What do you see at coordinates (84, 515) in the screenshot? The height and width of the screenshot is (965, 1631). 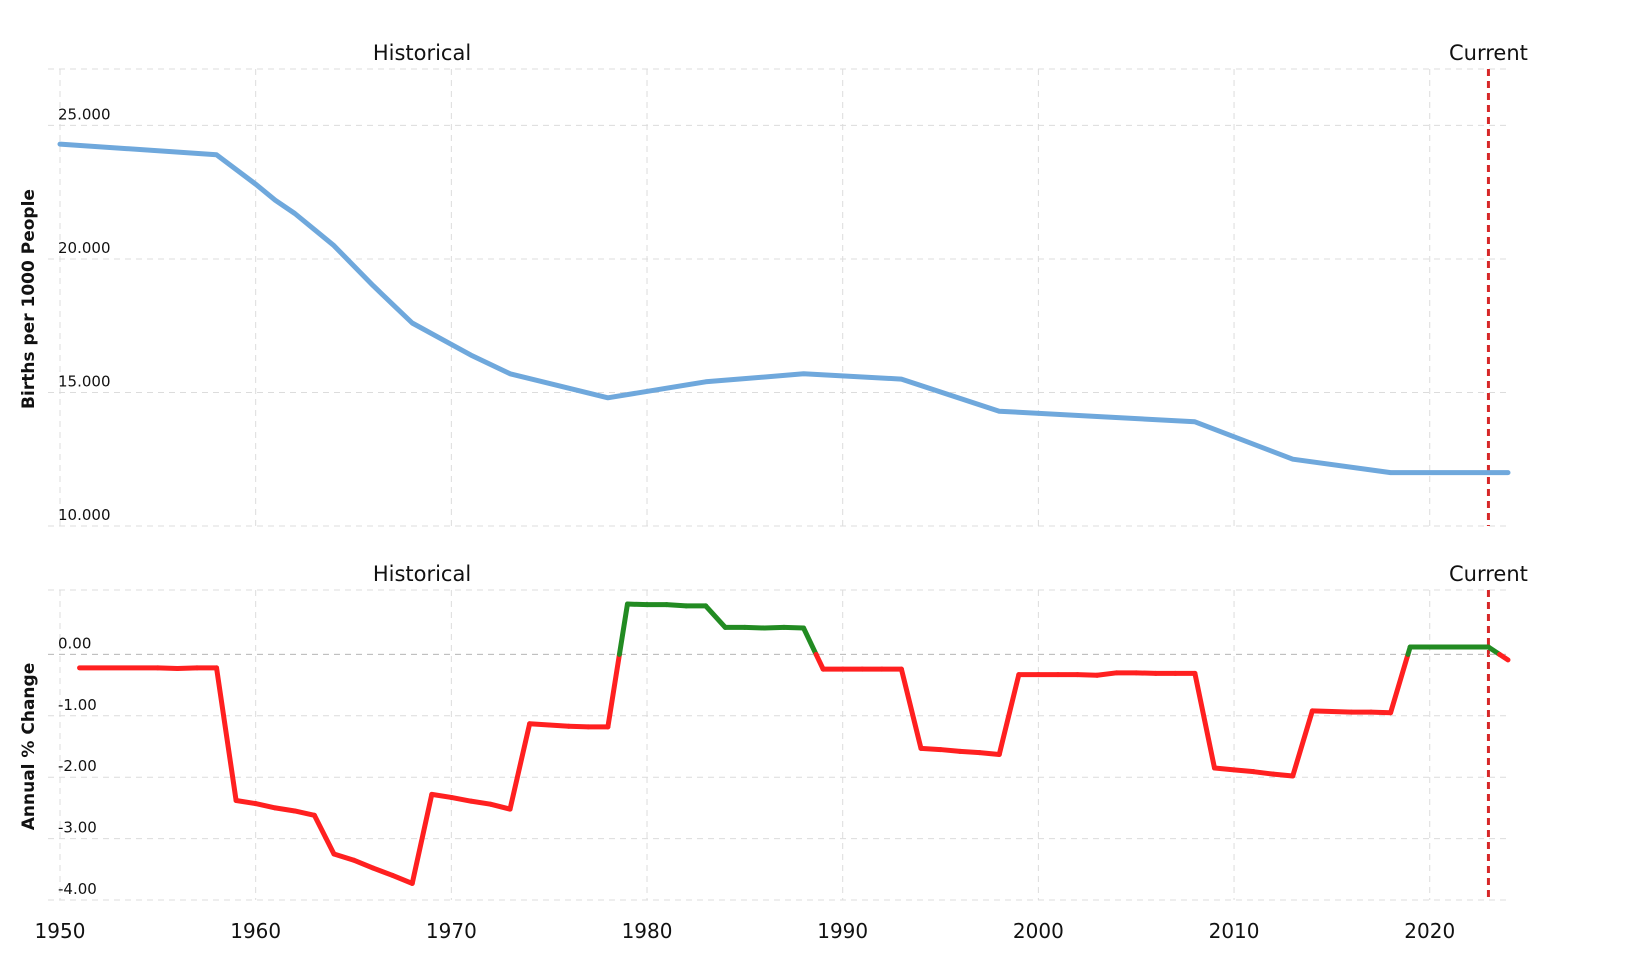 I see `y-tick-label: 10.000` at bounding box center [84, 515].